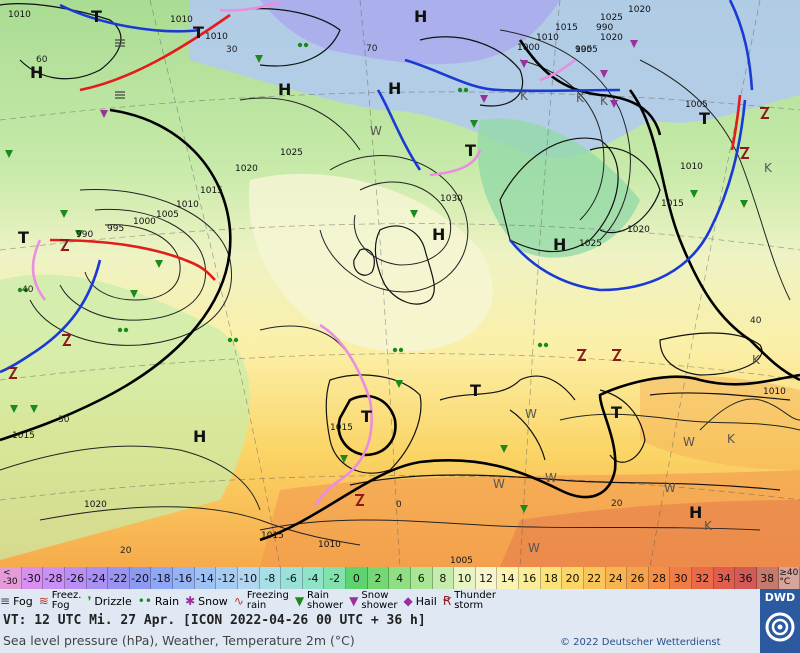 Image resolution: width=800 pixels, height=653 pixels. I want to click on drizzle-icon: ❜, so click(89, 601).